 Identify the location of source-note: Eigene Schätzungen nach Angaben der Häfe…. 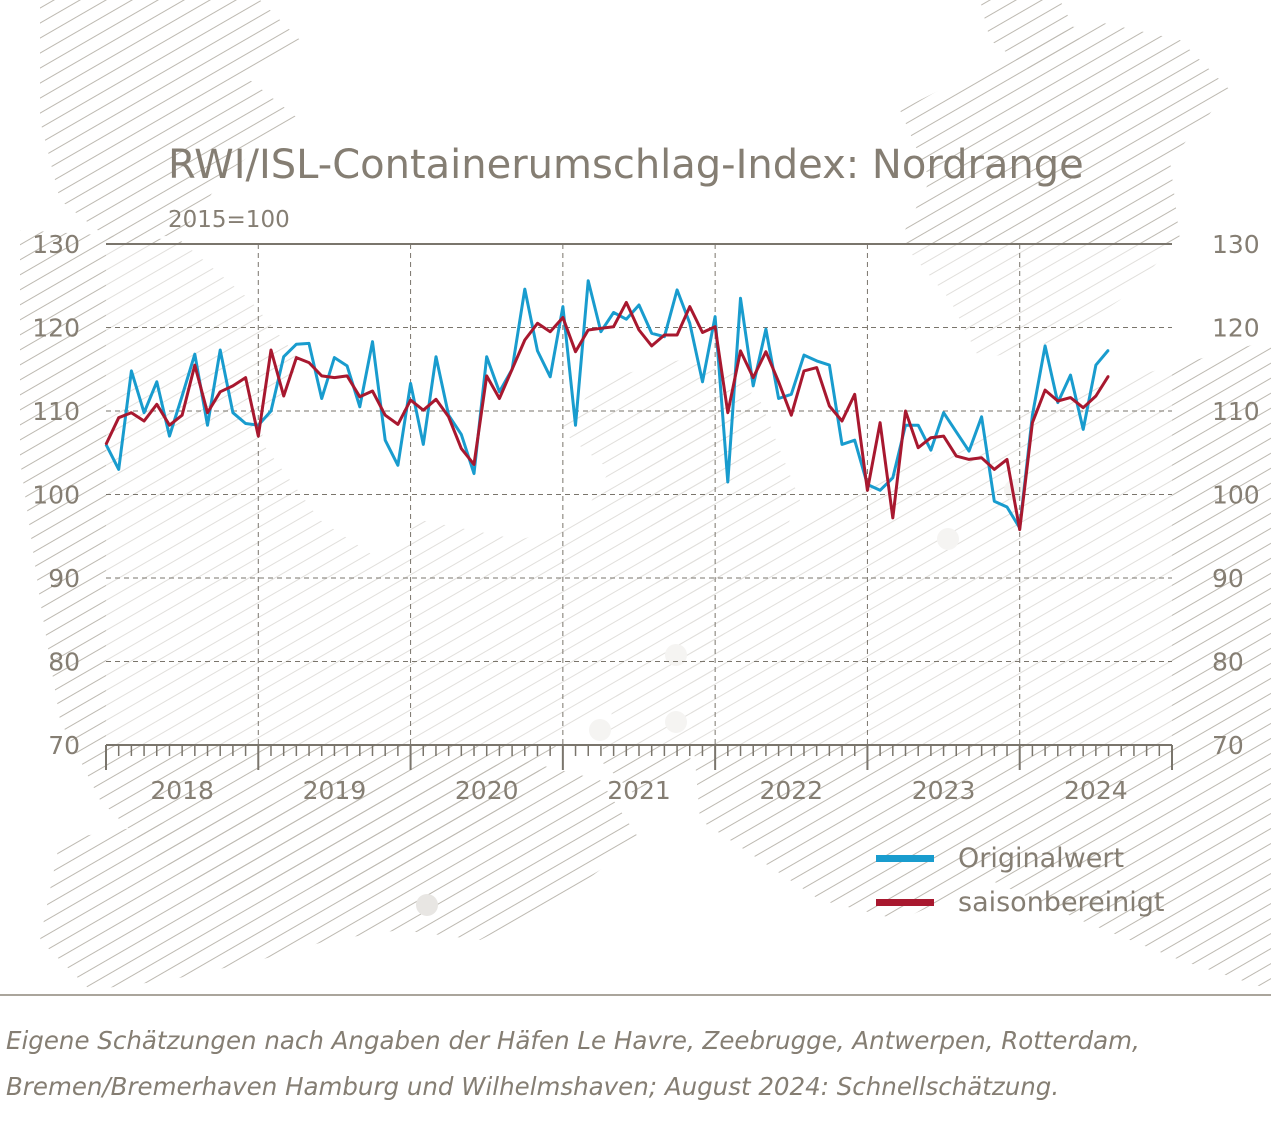
(573, 1063).